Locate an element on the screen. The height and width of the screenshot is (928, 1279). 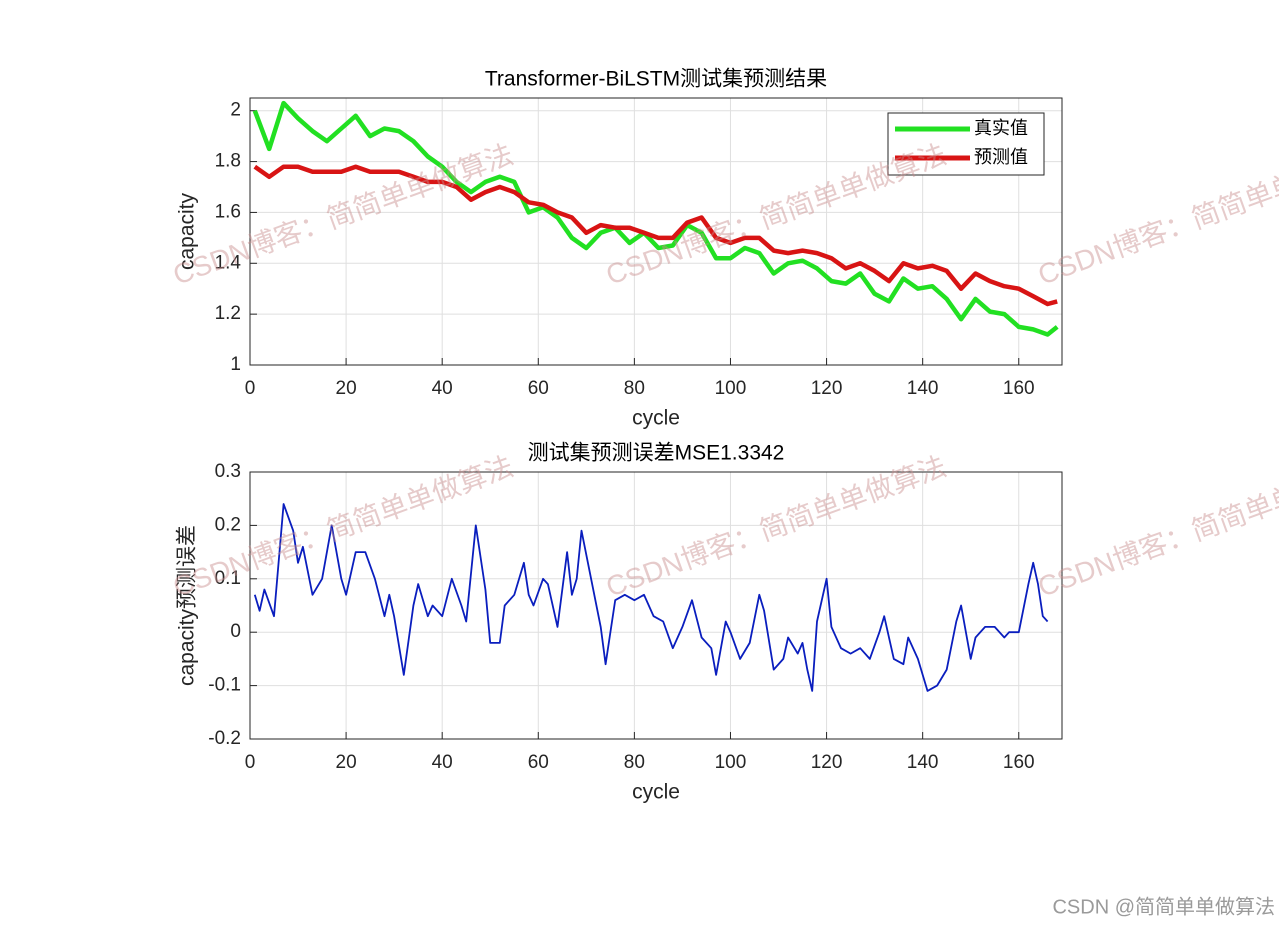
y-tick-label: -0.1 is located at coordinates (224, 685).